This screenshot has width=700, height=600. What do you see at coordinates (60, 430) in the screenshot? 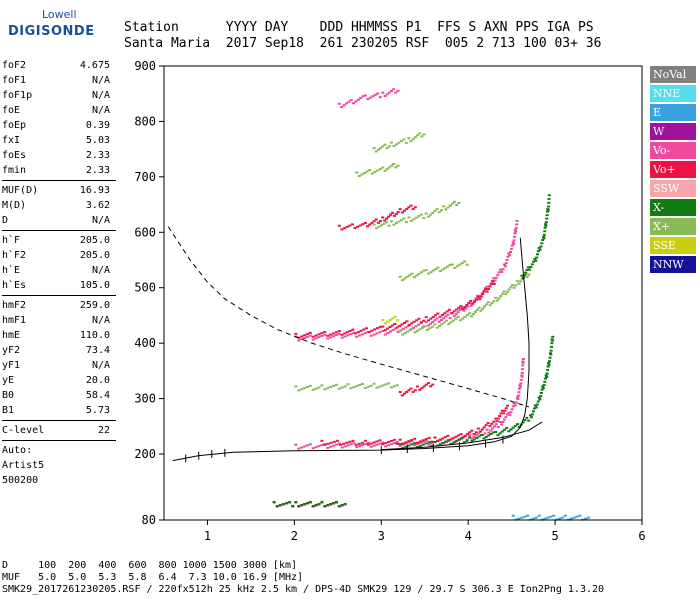
I see `param-row-clevel: C-level 22` at bounding box center [60, 430].